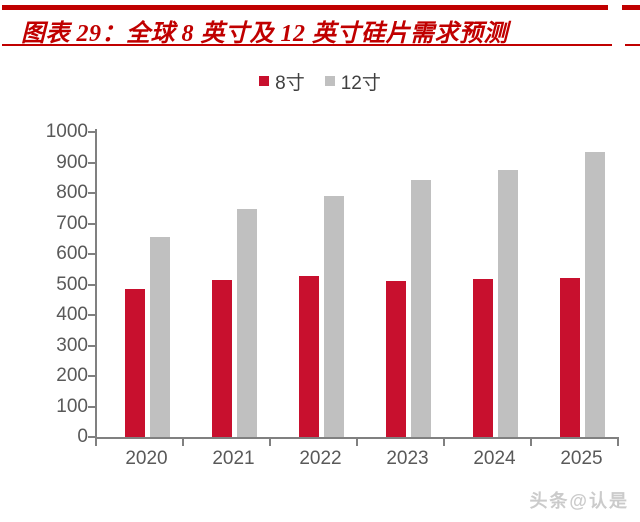 The width and height of the screenshot is (640, 522). I want to click on bar-12in-2024, so click(507, 303).